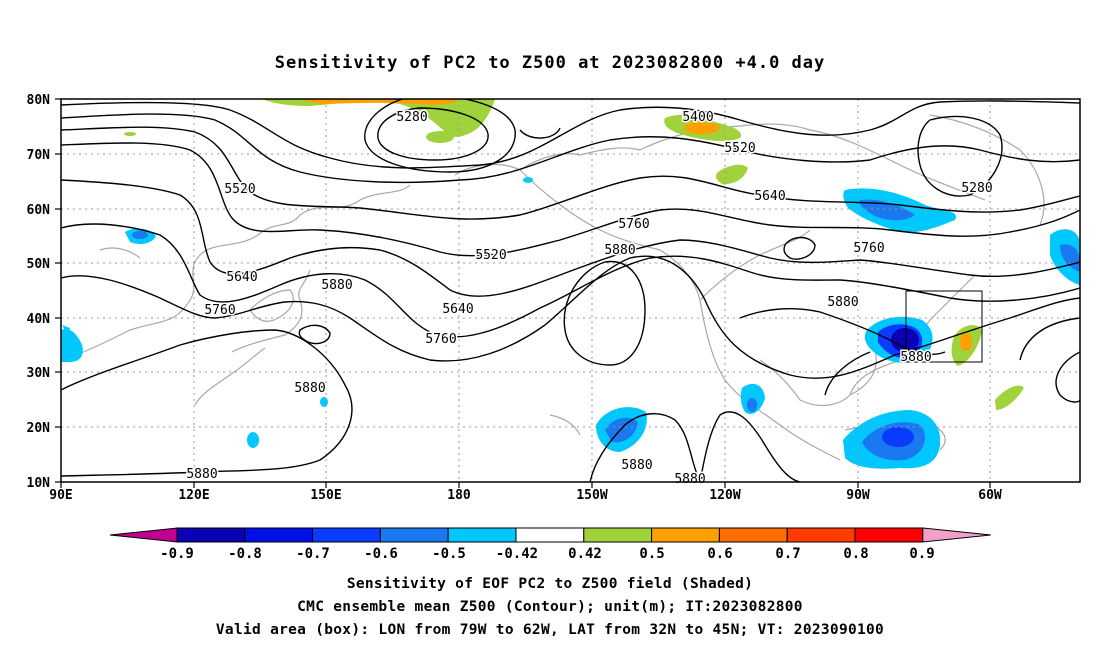  I want to click on colorbar-tick-label: 0.42, so click(585, 554).